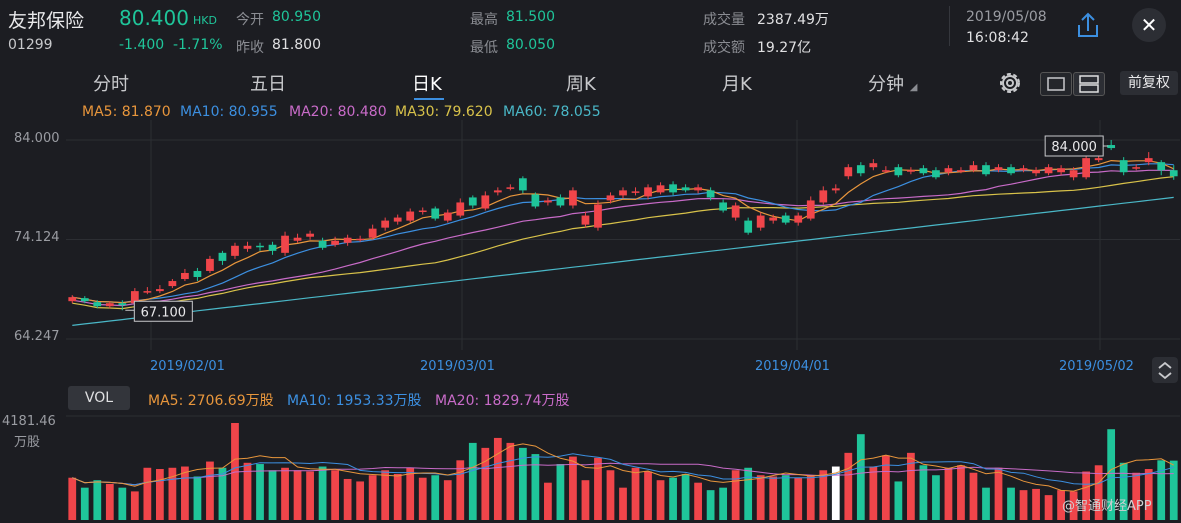 The width and height of the screenshot is (1181, 523). I want to click on tab-intraday: 分时, so click(111, 84).